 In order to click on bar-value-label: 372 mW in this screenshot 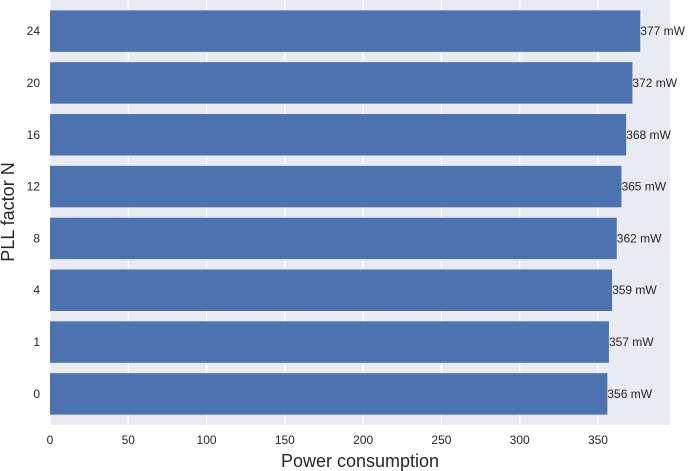, I will do `click(654, 83)`.